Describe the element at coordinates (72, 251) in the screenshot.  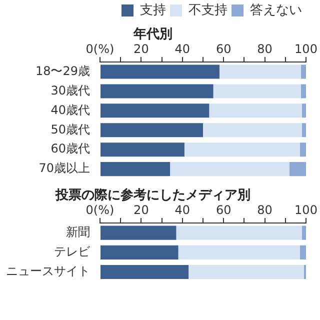
I see `y-tick-label: テレビ` at that location.